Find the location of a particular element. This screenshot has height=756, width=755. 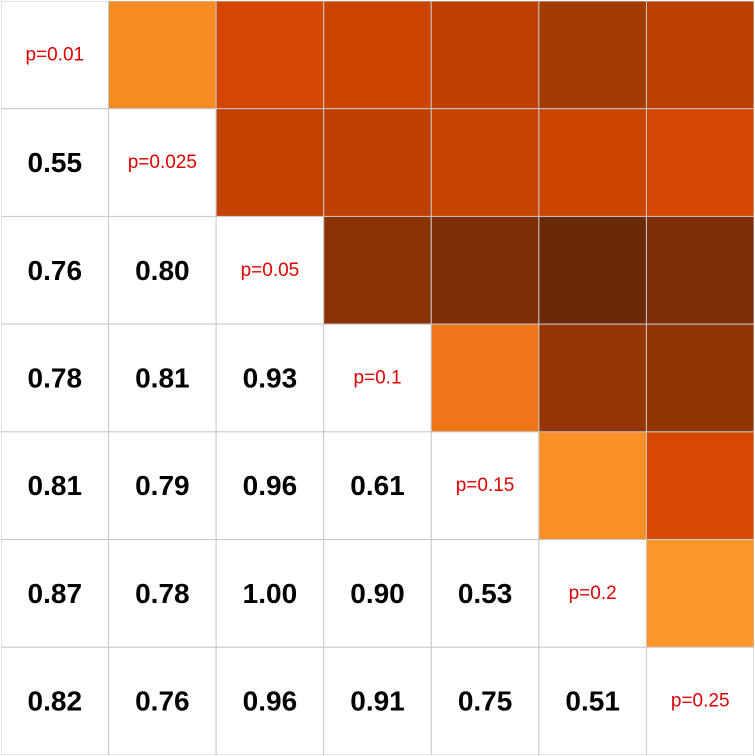

cell-value-label: 1.00 is located at coordinates (270, 593).